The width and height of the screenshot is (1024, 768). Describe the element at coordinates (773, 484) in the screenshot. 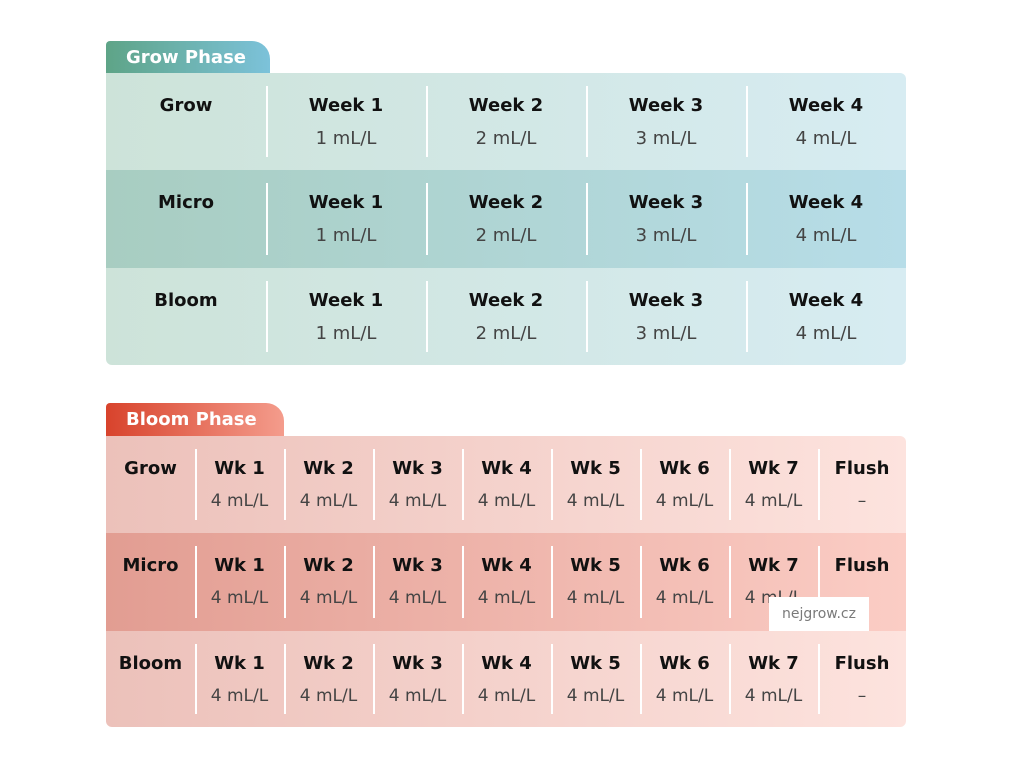

I see `week-cell: Wk 7 4 mL/L` at that location.